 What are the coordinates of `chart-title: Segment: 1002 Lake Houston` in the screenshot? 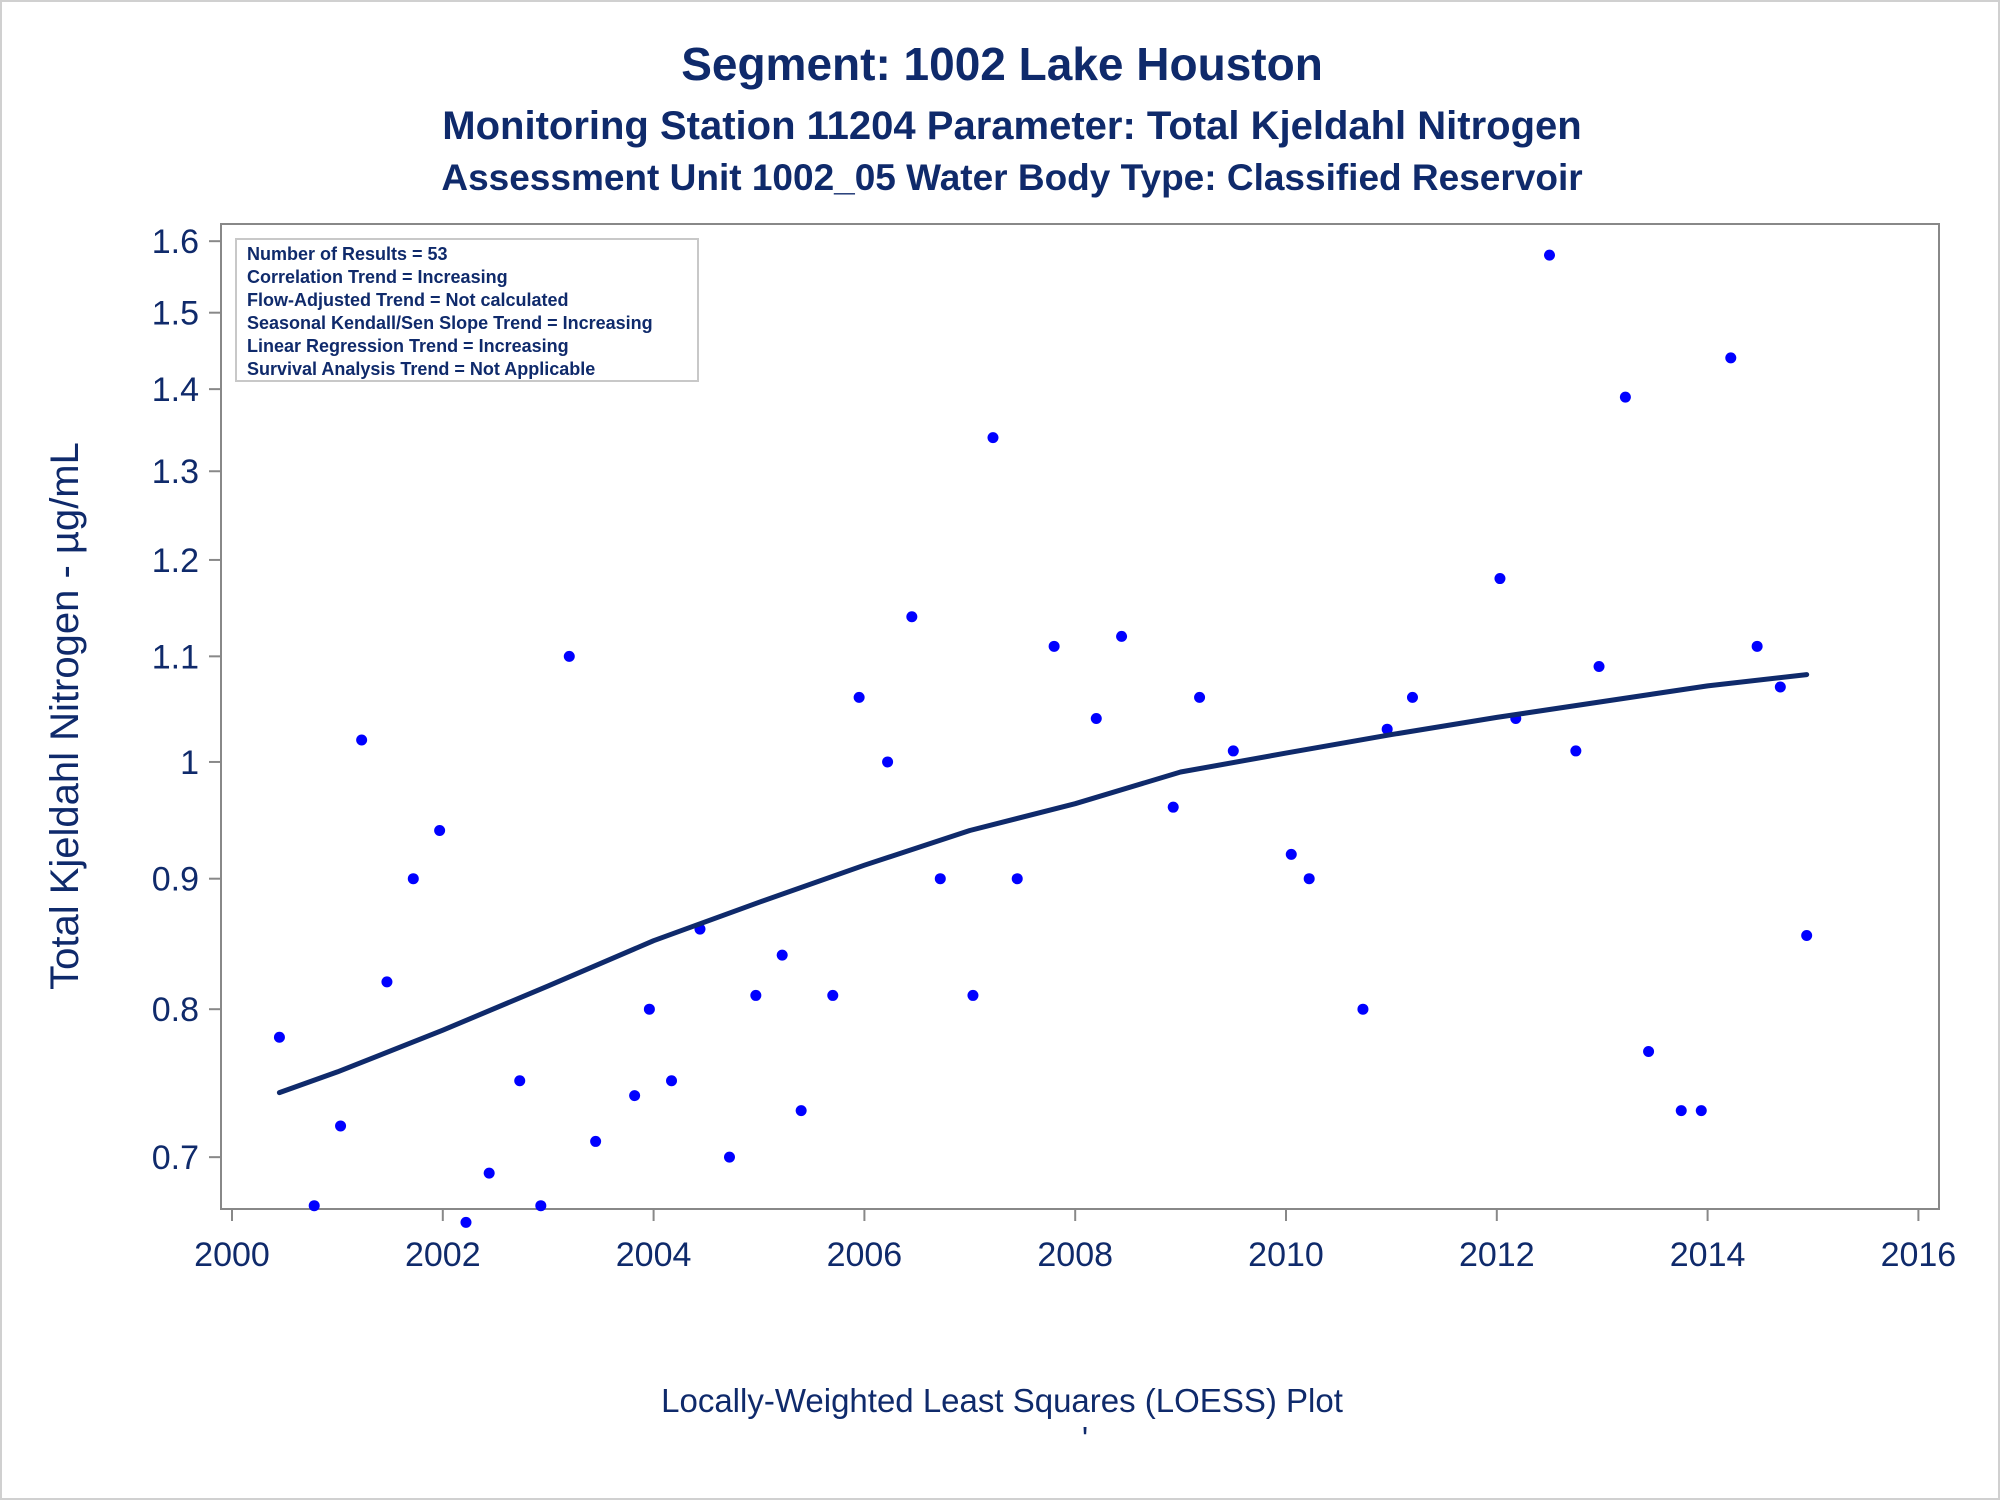 It's located at (1002, 64).